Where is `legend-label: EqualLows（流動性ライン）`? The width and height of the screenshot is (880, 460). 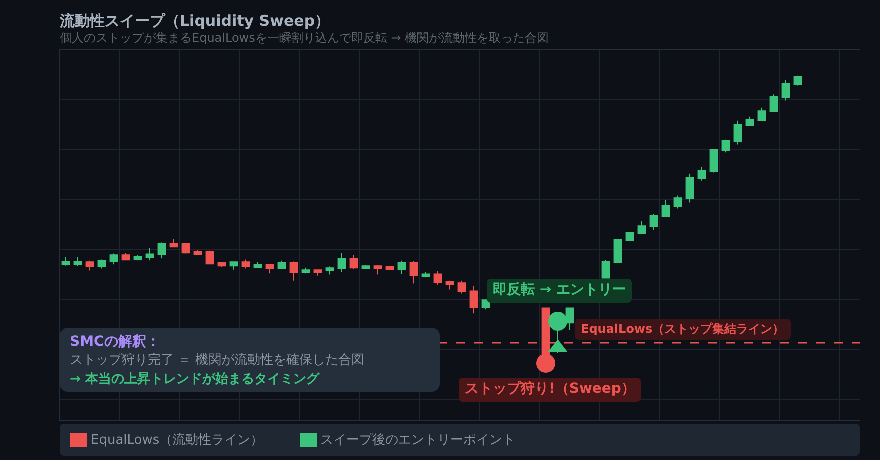 legend-label: EqualLows（流動性ライン） is located at coordinates (177, 440).